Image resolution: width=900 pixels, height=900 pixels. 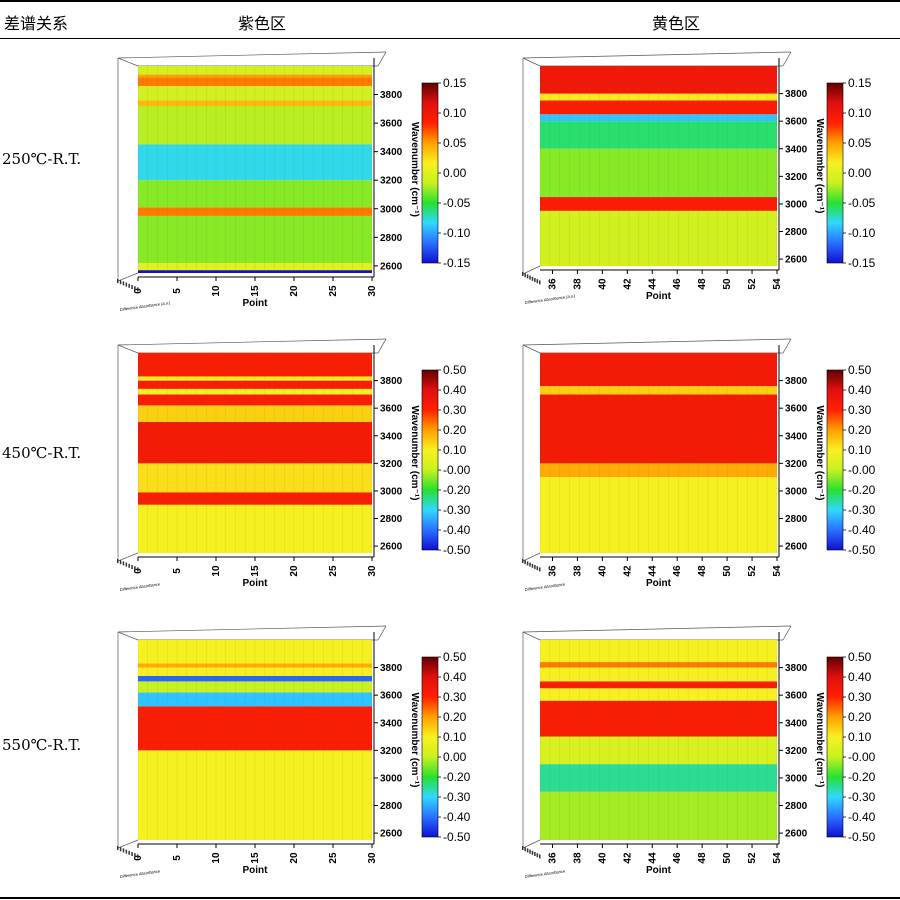 I want to click on x-tick-label: 36, so click(x=552, y=284).